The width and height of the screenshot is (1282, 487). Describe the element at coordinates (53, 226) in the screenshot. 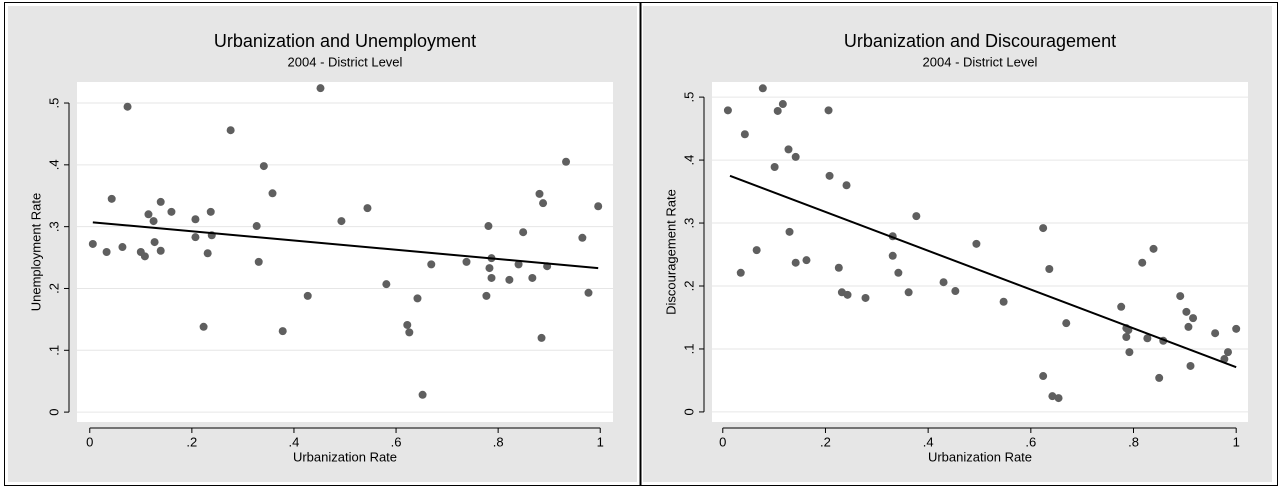

I see `y-tick-label: .3` at that location.